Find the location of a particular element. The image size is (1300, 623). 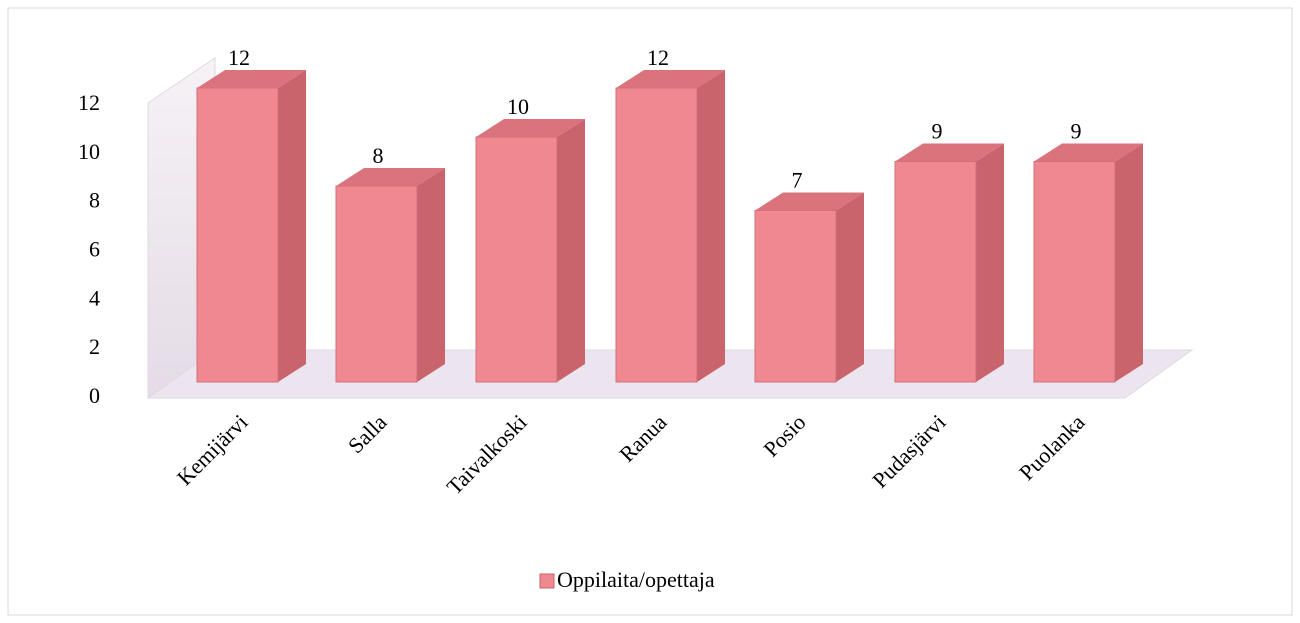

y-tick-label: 6 is located at coordinates (94, 249).